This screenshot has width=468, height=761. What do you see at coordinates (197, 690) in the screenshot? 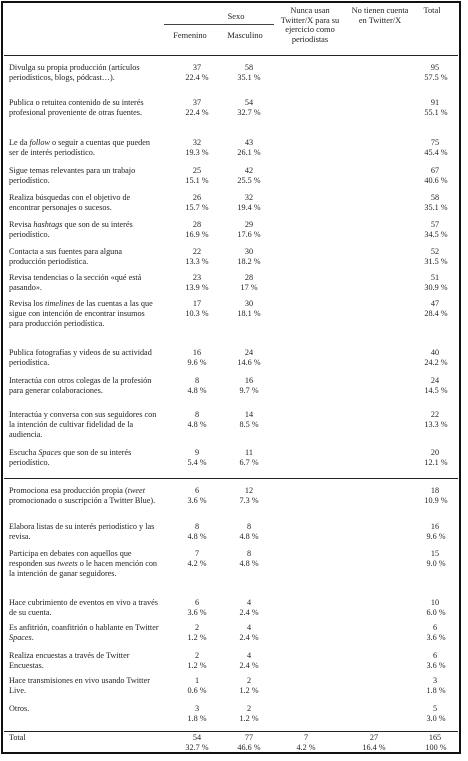
I see `row-b-femenino-pct: 0.6 %` at bounding box center [197, 690].